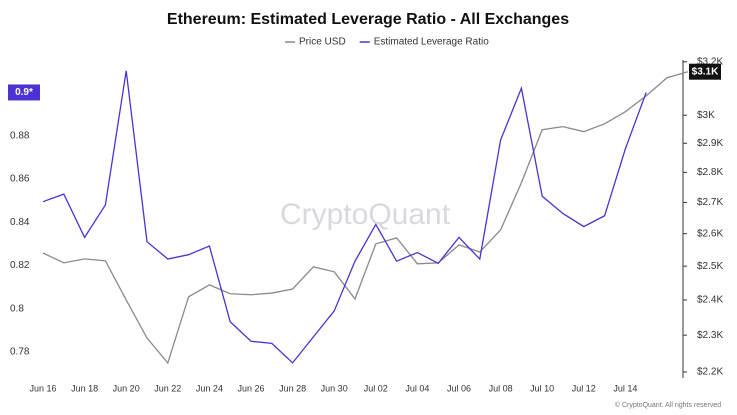 Image resolution: width=737 pixels, height=415 pixels. What do you see at coordinates (20, 265) in the screenshot?
I see `y-tick-label: 0.82` at bounding box center [20, 265].